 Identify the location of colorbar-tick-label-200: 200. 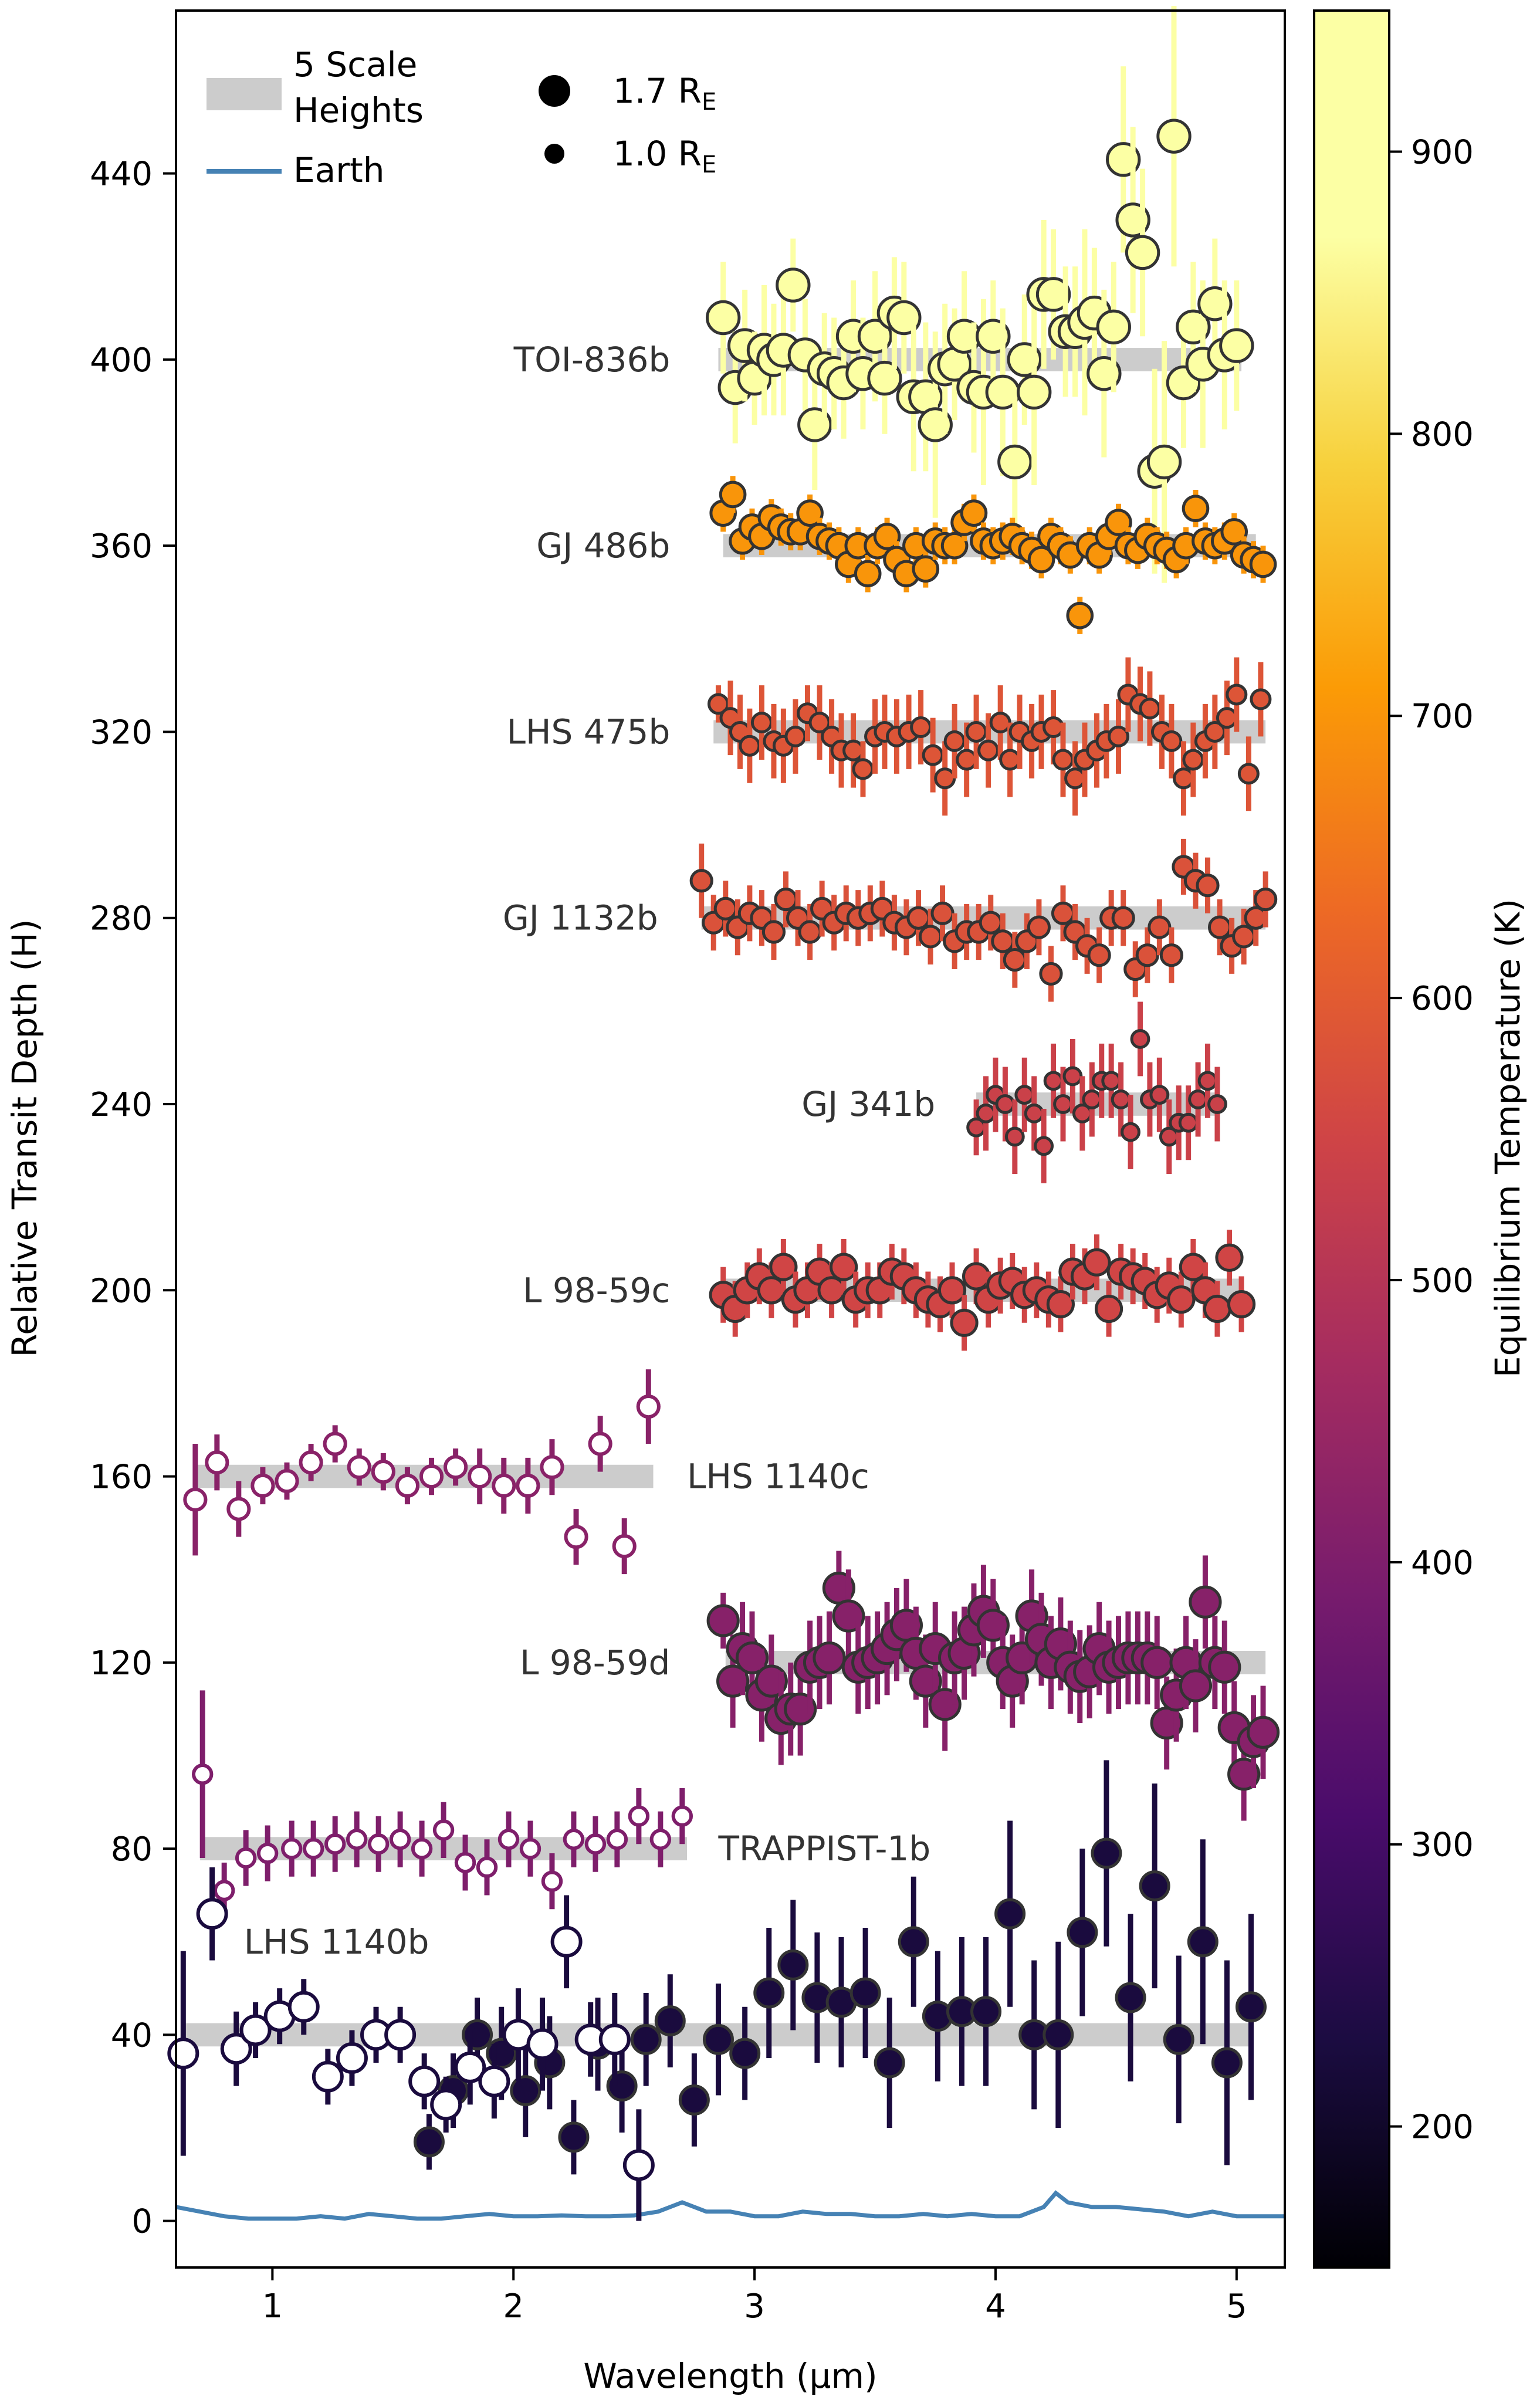
(1442, 2127).